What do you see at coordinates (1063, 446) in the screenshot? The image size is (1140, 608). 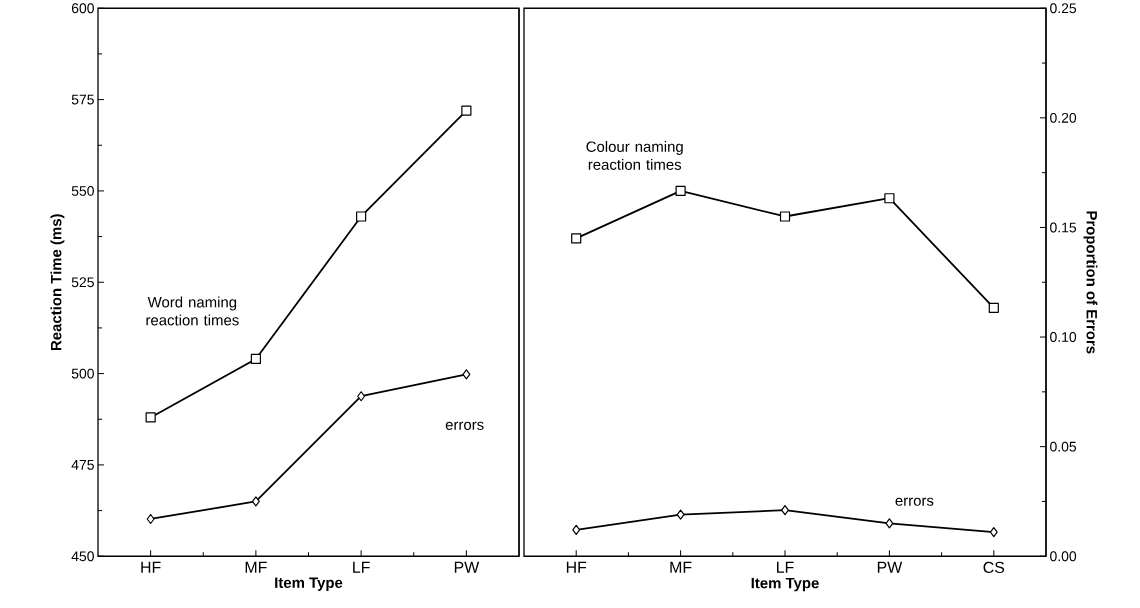 I see `y2-tick-label: 0.05` at bounding box center [1063, 446].